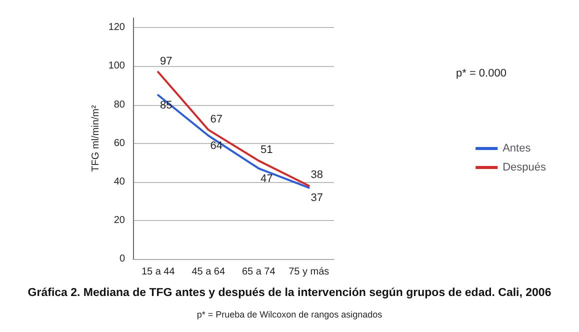 This screenshot has width=579, height=332. What do you see at coordinates (166, 61) in the screenshot?
I see `data-label: 97` at bounding box center [166, 61].